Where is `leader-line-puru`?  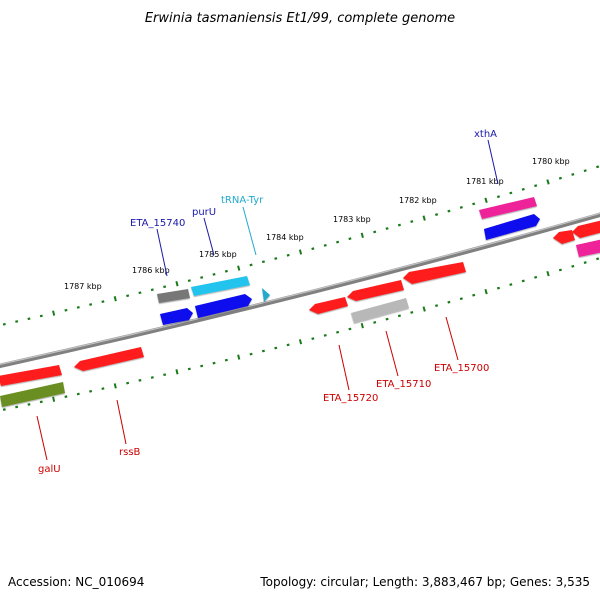
leader-line-puru is located at coordinates (209, 236).